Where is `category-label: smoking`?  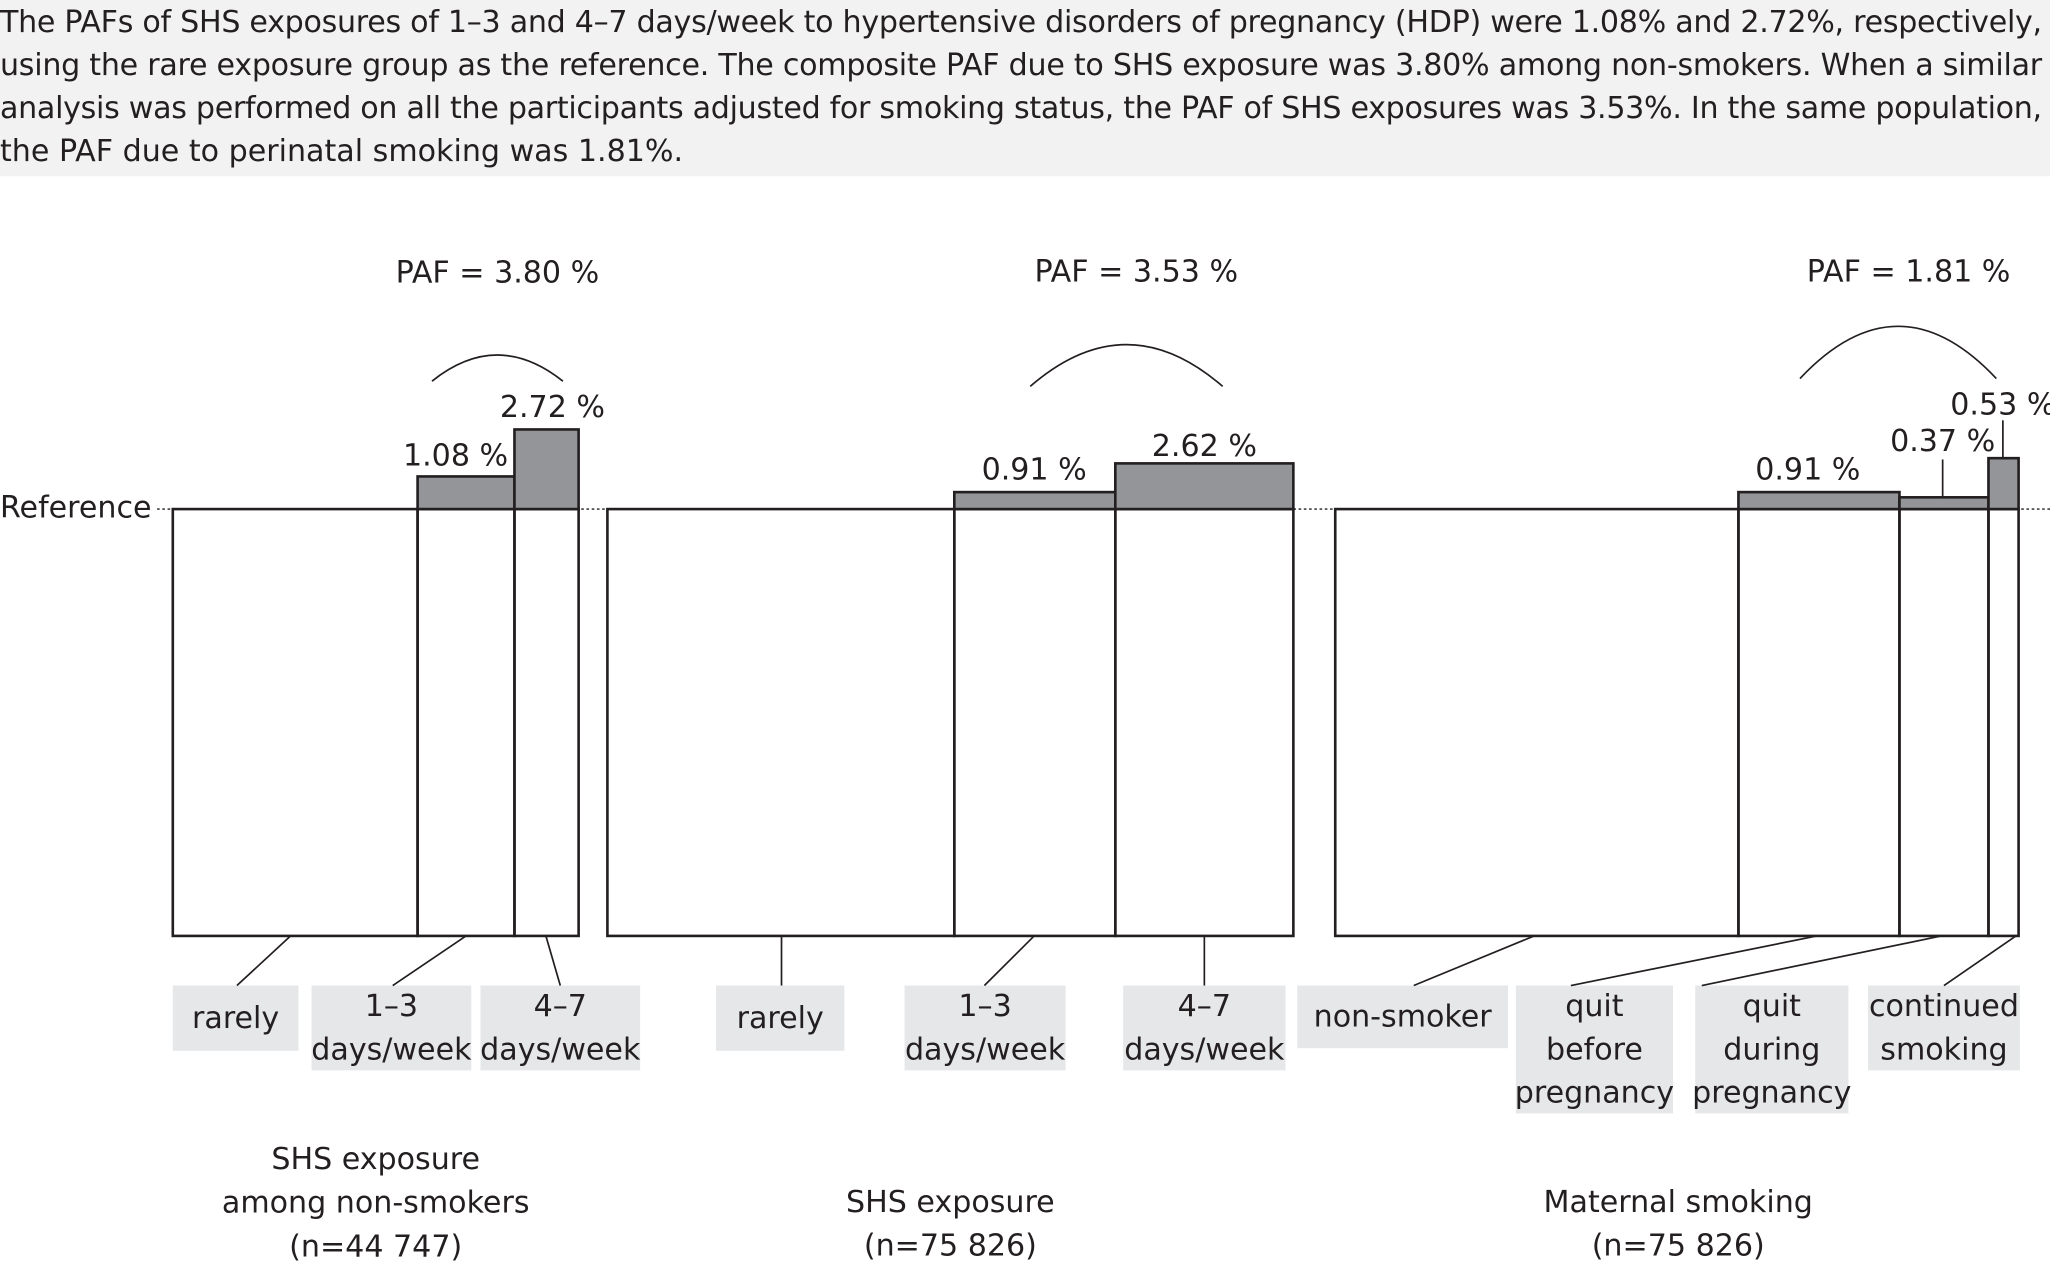 category-label: smoking is located at coordinates (1943, 1049).